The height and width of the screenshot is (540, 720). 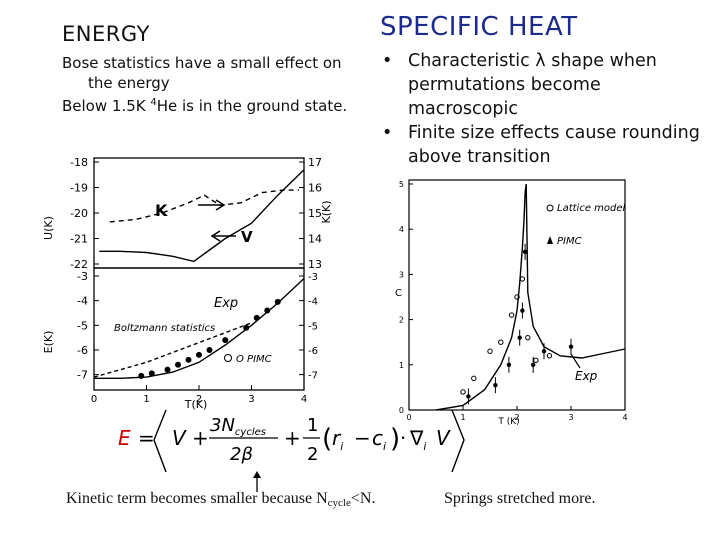 I want to click on formula-r: ri, so click(x=337, y=439).